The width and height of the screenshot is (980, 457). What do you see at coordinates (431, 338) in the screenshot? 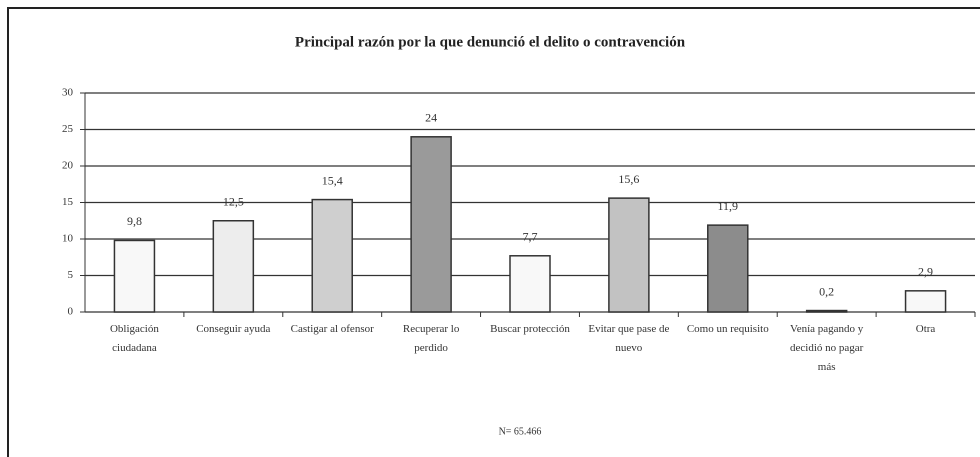
I see `x-tick-label: Recuperar lo perdido` at bounding box center [431, 338].